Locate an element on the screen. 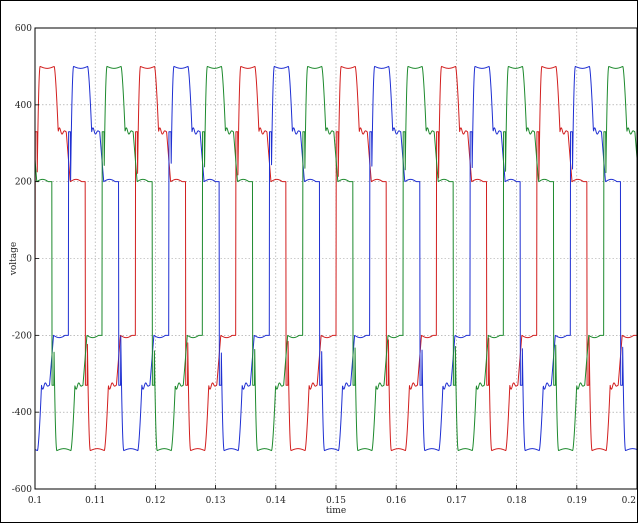  x-tick-label: 0.12 is located at coordinates (155, 501).